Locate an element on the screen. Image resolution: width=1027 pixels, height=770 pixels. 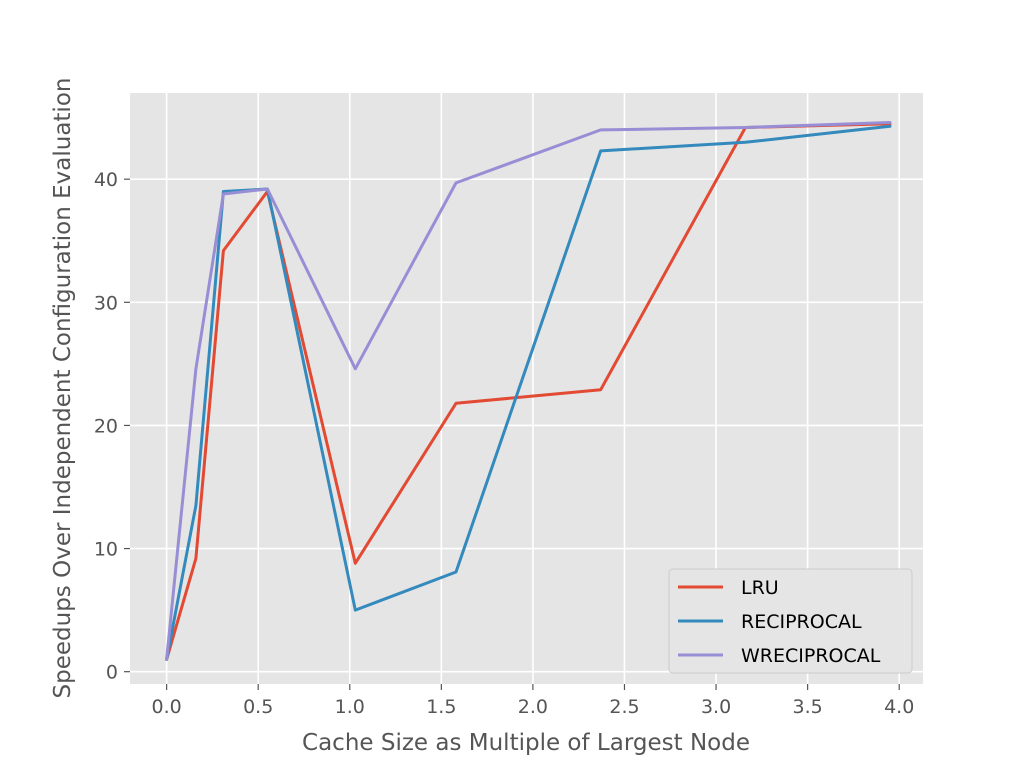
x-axis-ticks: 0.0 0.5 1.0 1.5 2.0 2.5 3.0 3.5 4.0 is located at coordinates (533, 701).